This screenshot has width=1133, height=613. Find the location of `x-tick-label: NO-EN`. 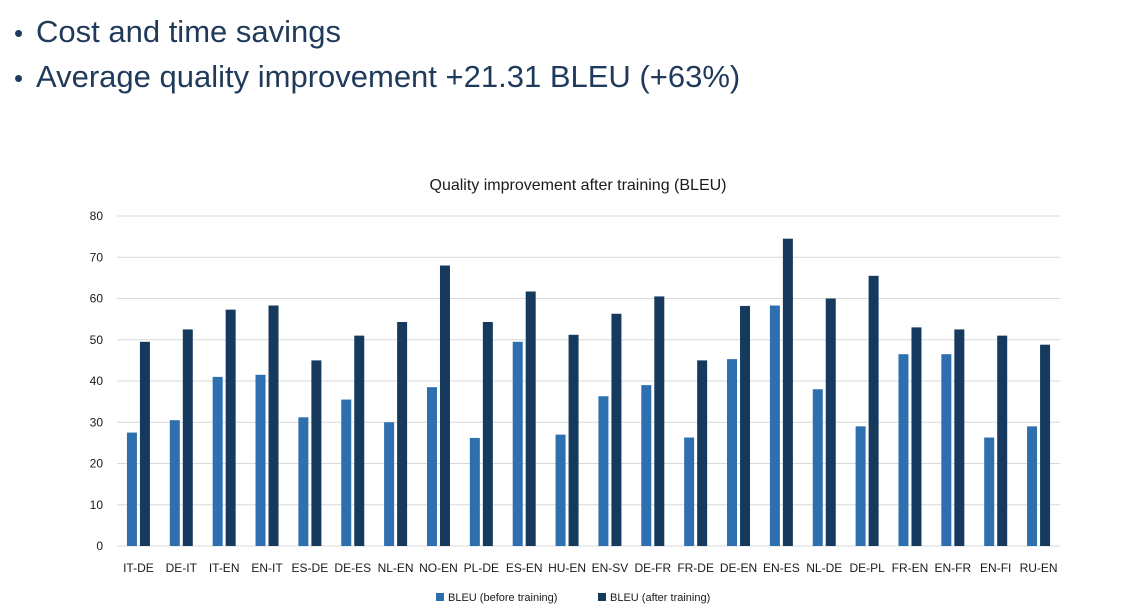

x-tick-label: NO-EN is located at coordinates (438, 568).